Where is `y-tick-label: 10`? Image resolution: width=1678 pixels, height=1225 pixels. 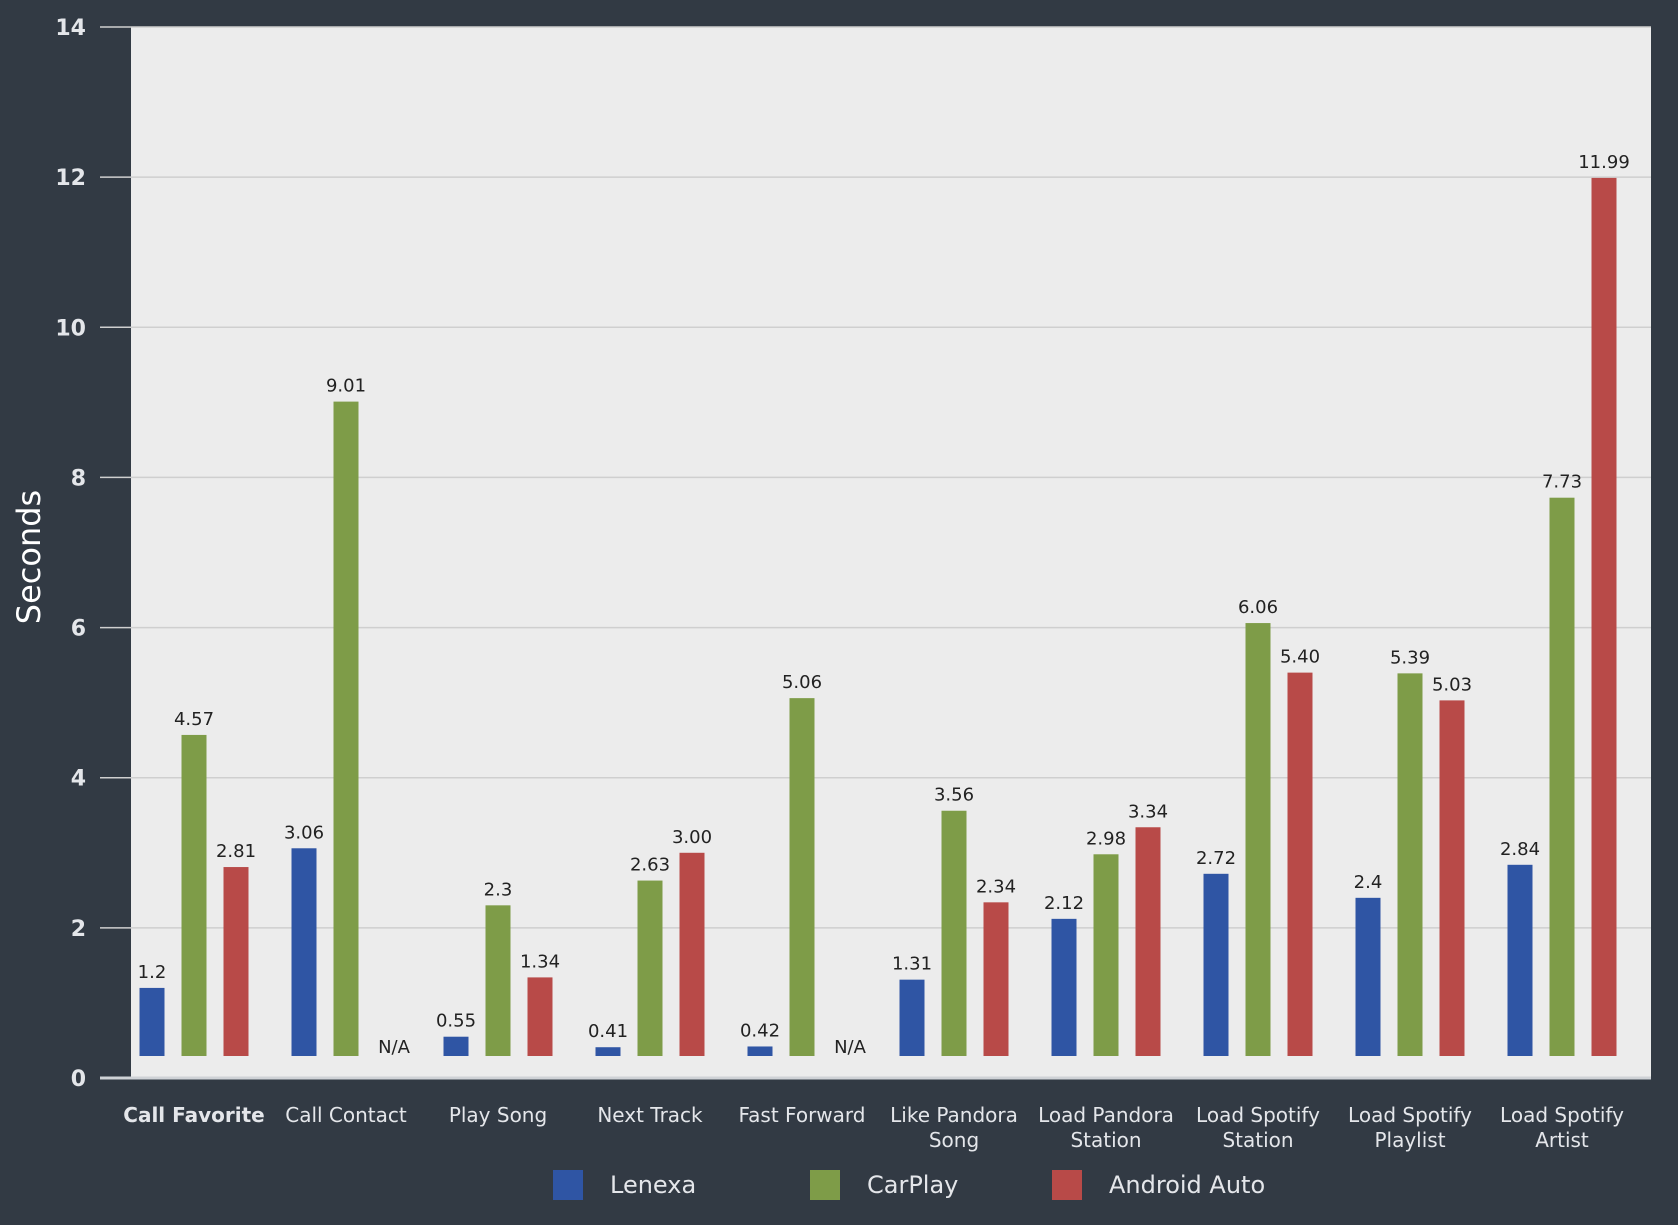 y-tick-label: 10 is located at coordinates (70, 328).